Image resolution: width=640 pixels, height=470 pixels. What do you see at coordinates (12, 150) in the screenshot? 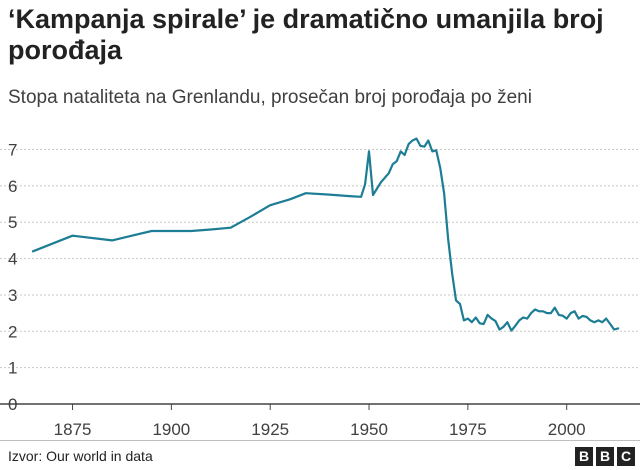
I see `y-tick-label: 7` at bounding box center [12, 150].